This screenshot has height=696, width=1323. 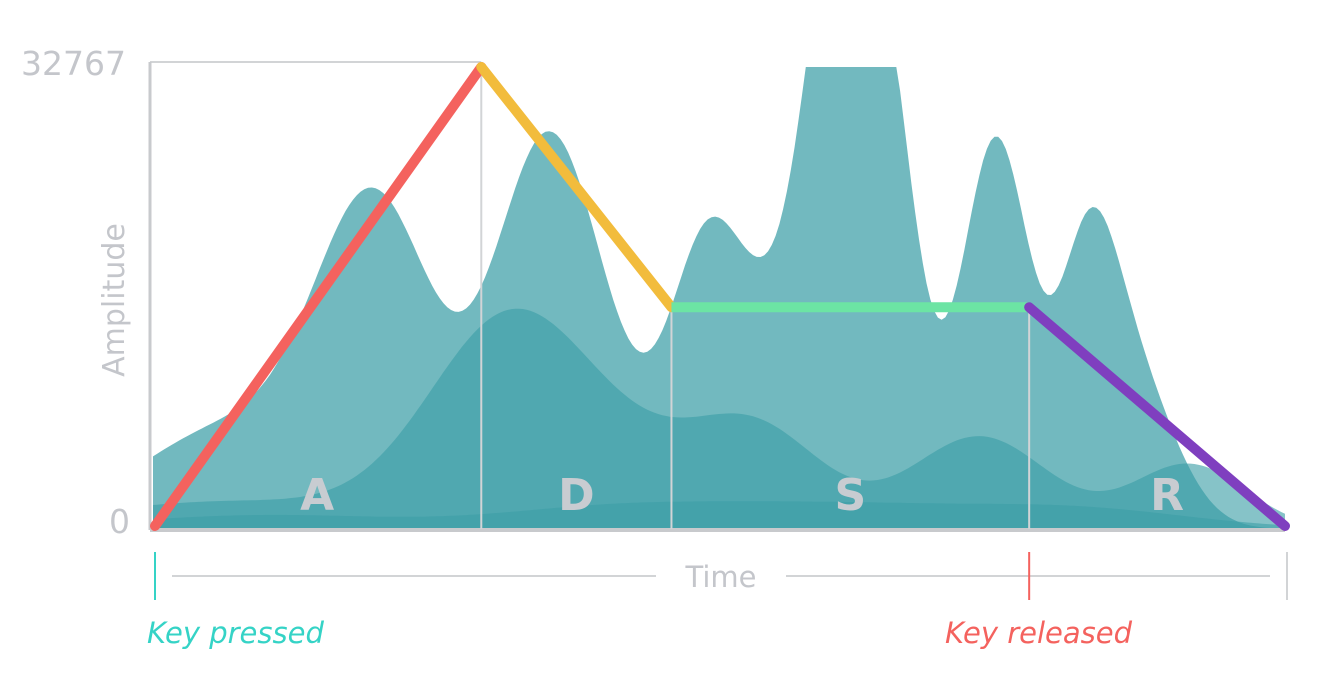 What do you see at coordinates (1167, 495) in the screenshot?
I see `phase-label-release: R` at bounding box center [1167, 495].